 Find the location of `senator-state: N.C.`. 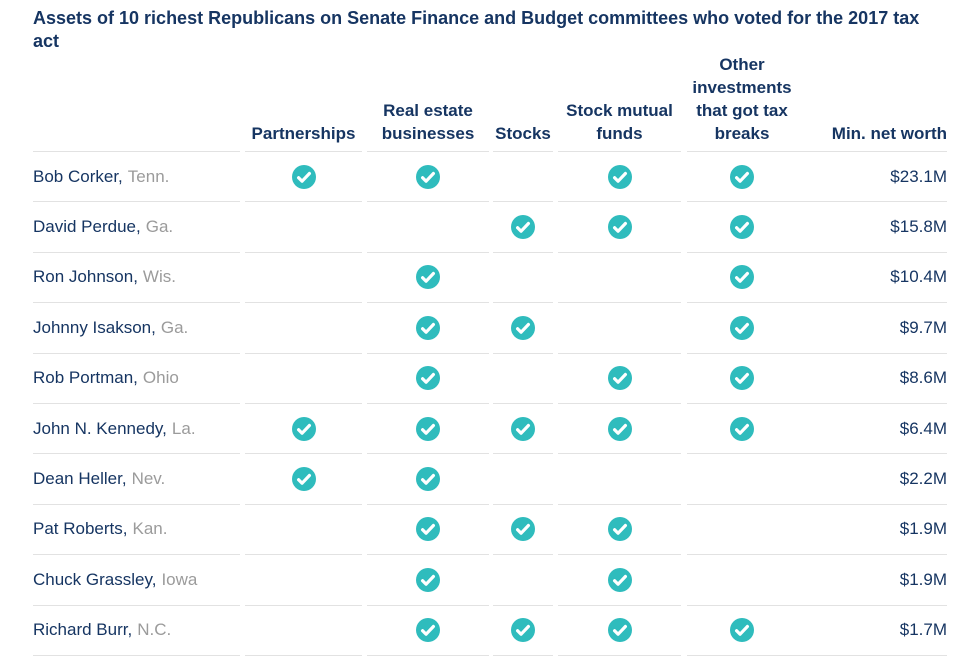

senator-state: N.C. is located at coordinates (154, 630).